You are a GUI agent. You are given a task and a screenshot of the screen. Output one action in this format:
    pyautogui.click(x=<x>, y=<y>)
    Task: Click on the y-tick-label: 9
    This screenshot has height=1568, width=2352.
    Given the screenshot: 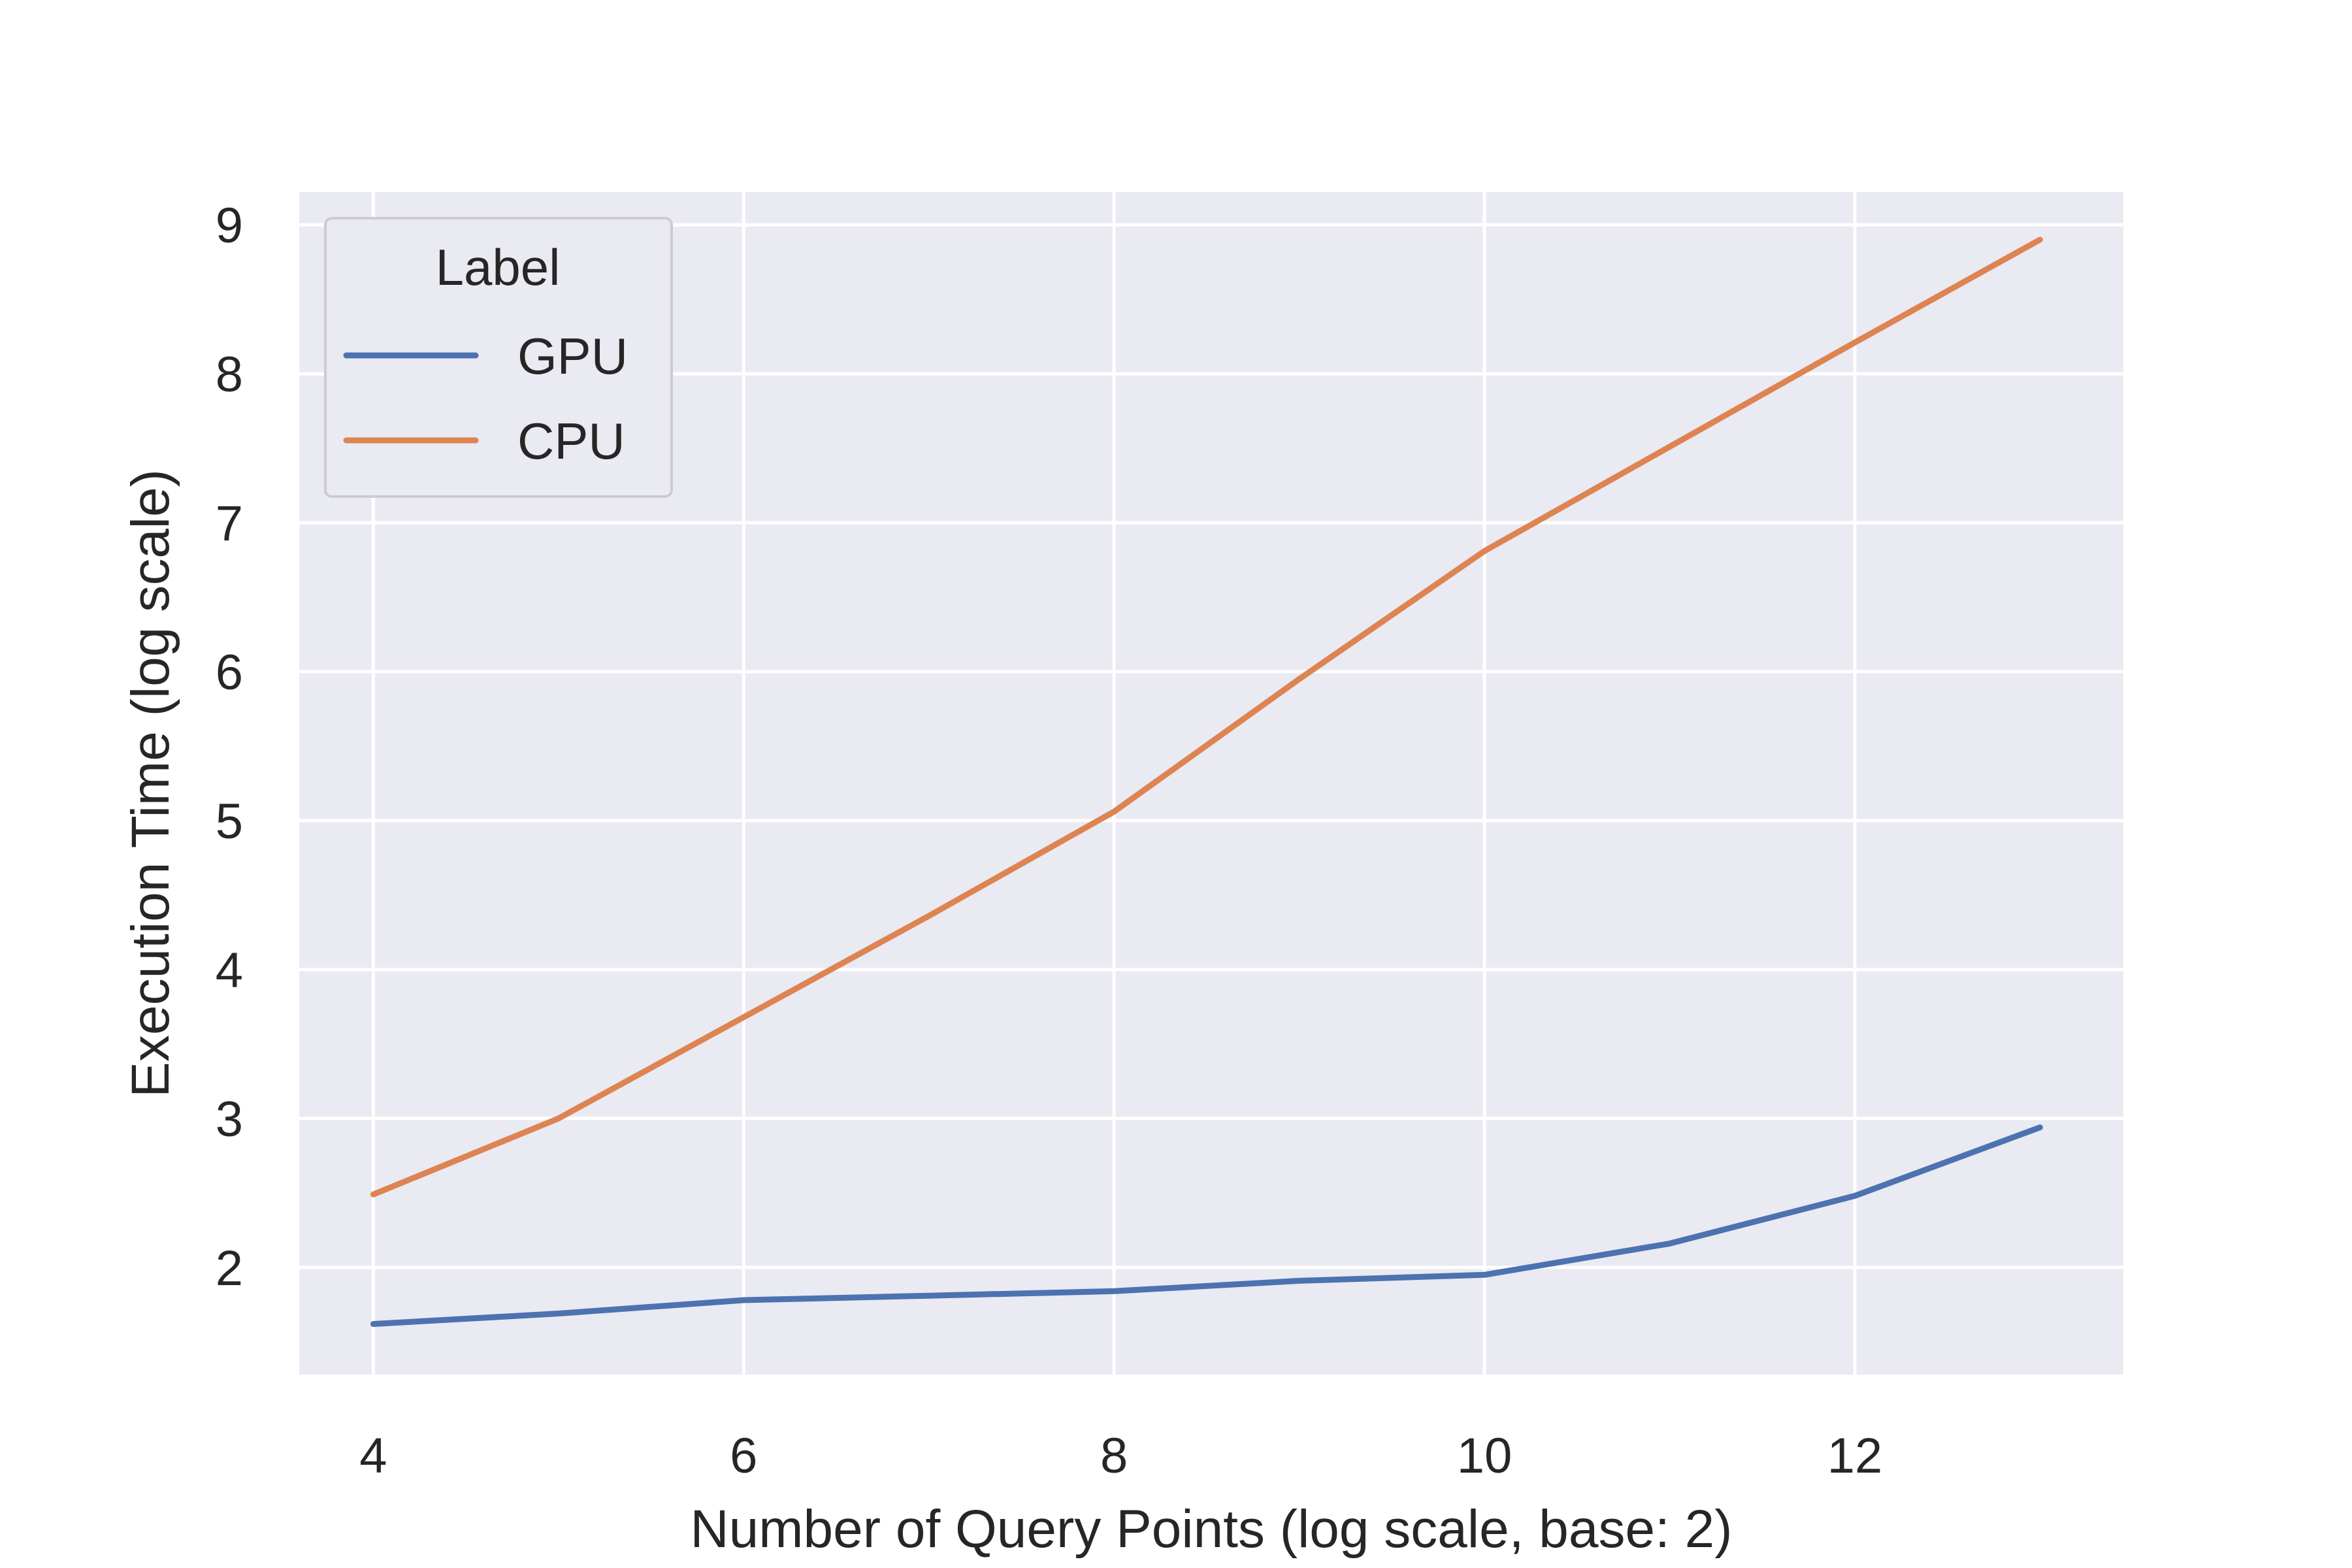 What is the action you would take?
    pyautogui.click(x=229, y=225)
    